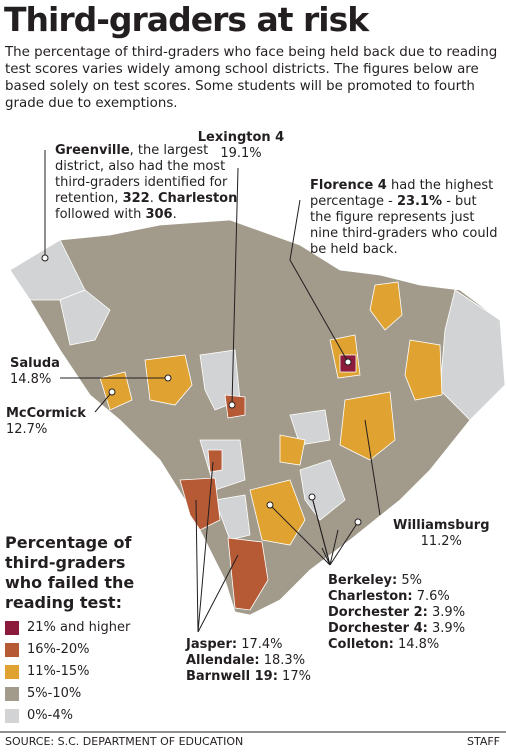 The height and width of the screenshot is (754, 506). What do you see at coordinates (223, 660) in the screenshot?
I see `district-name: Allendale:` at bounding box center [223, 660].